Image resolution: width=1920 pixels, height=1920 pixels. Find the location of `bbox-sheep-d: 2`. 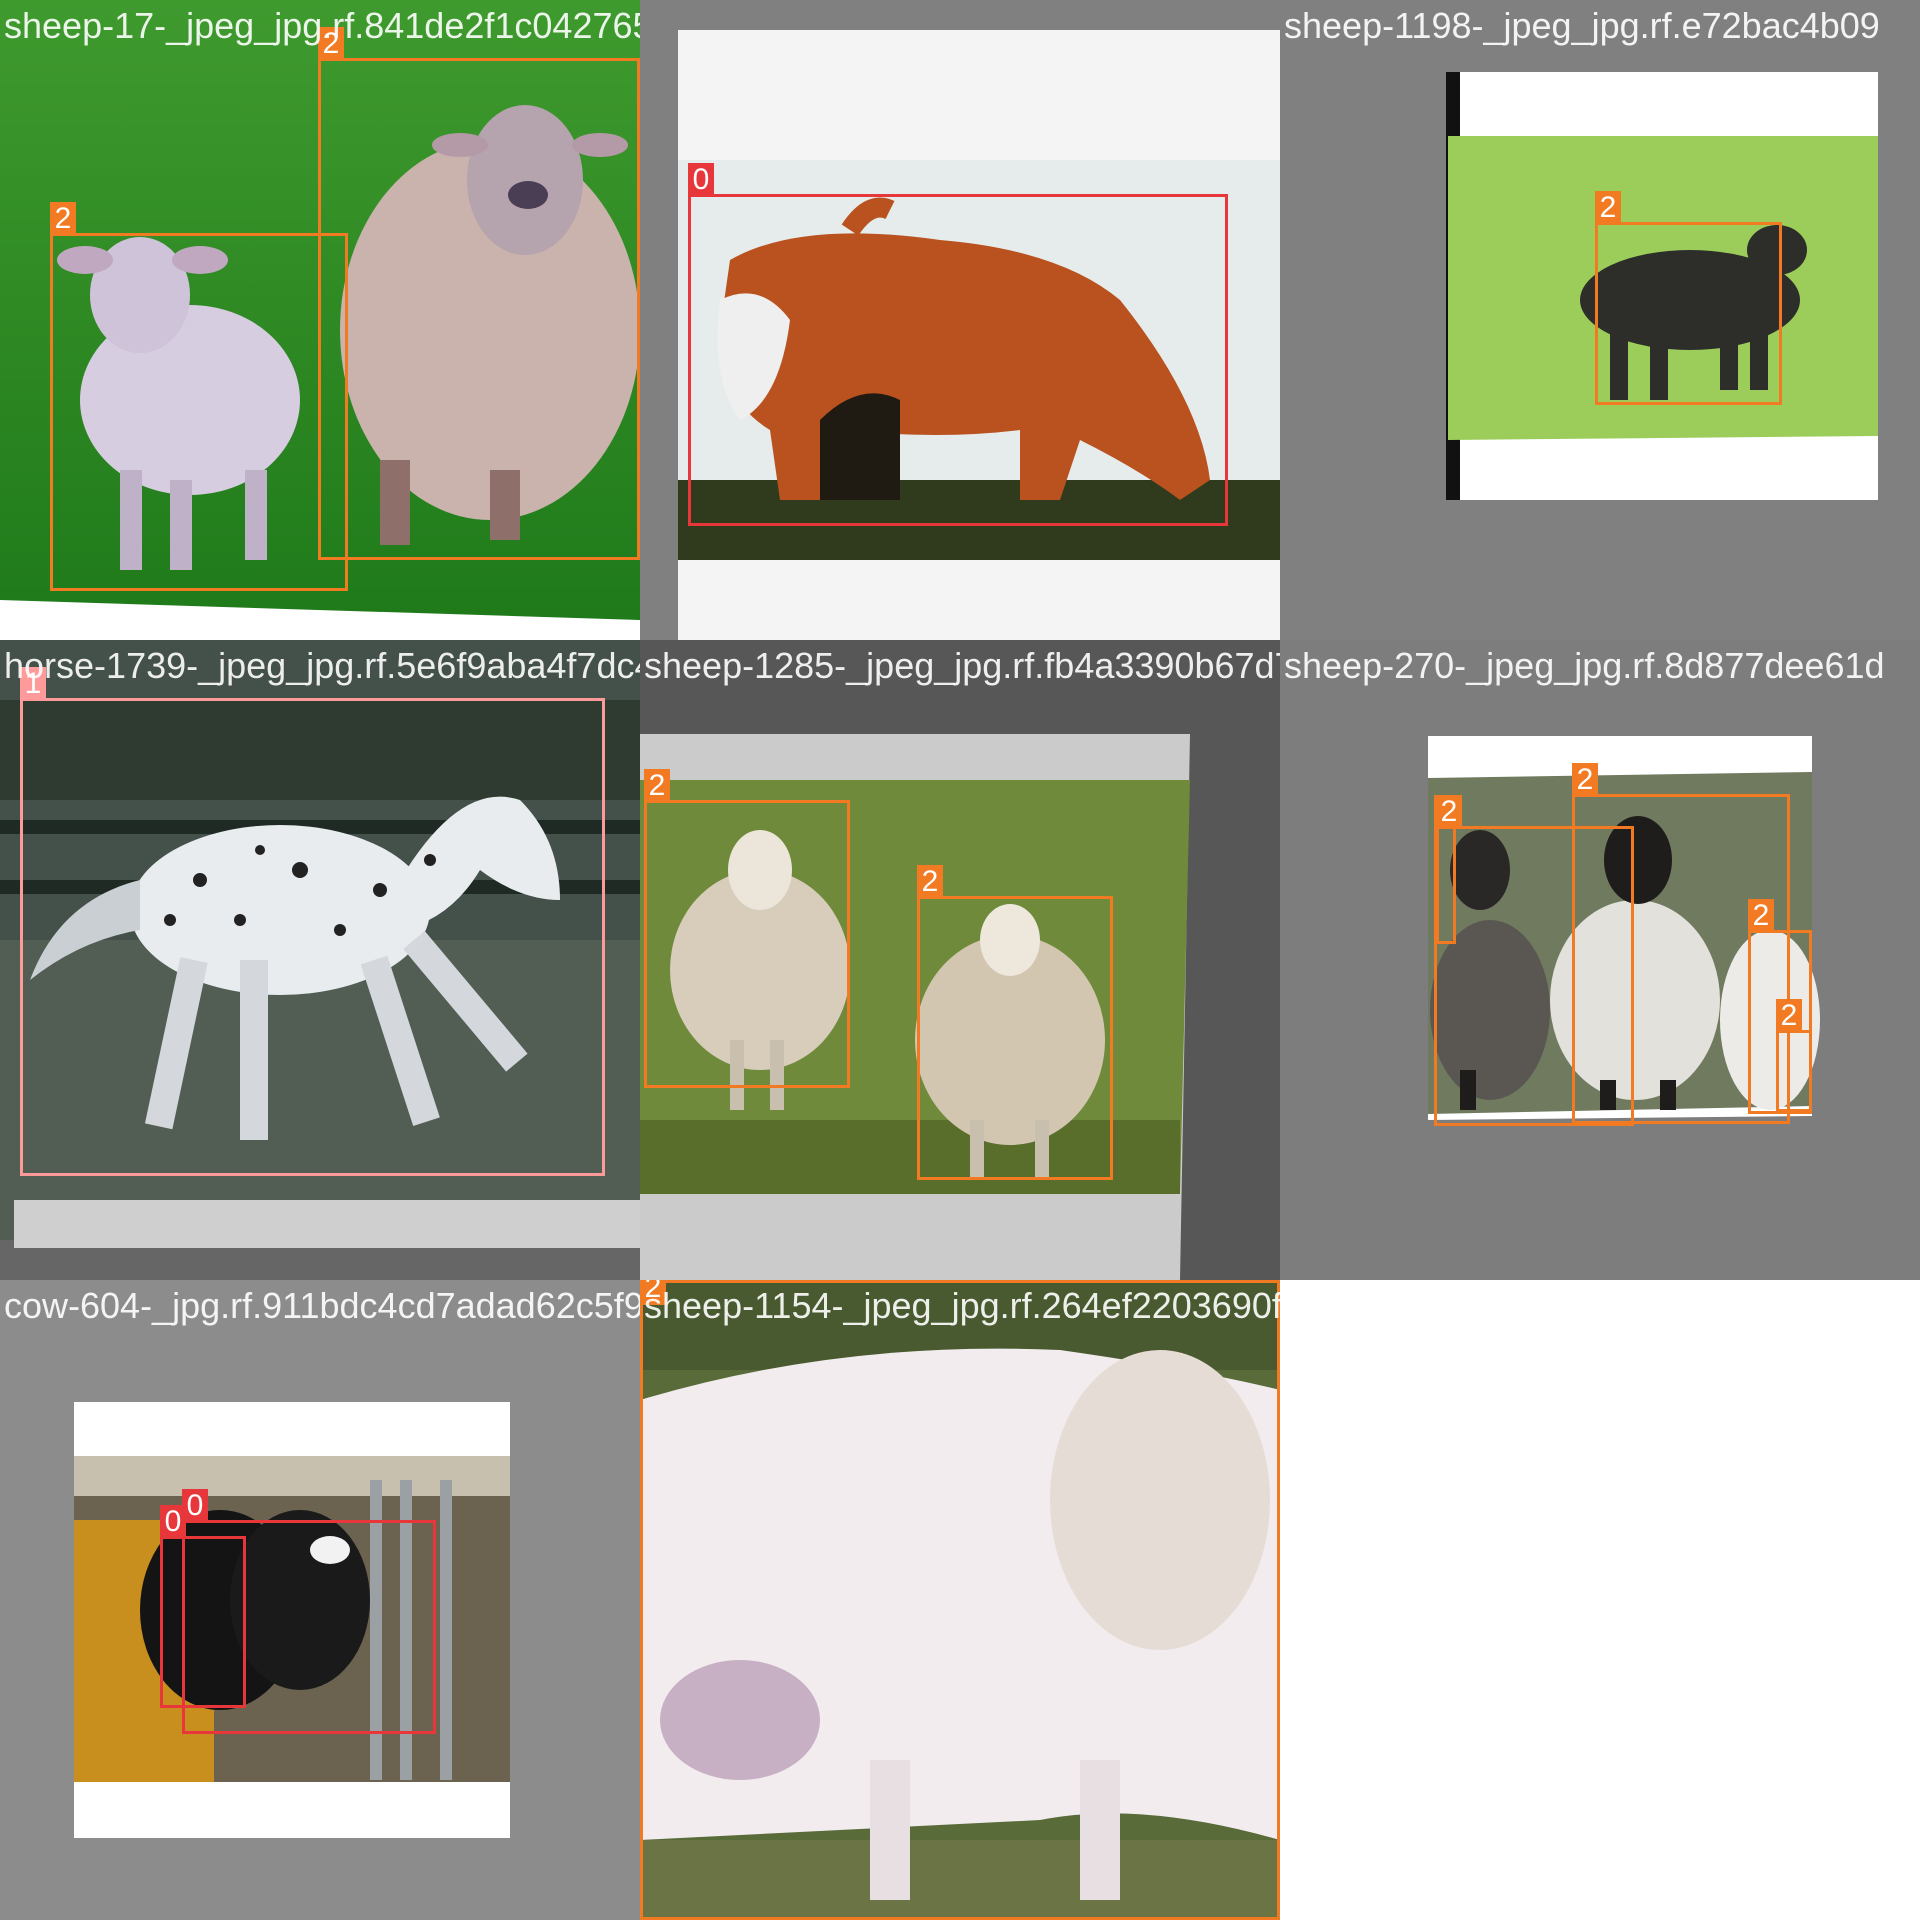

bbox-sheep-d: 2 is located at coordinates (1780, 1006).